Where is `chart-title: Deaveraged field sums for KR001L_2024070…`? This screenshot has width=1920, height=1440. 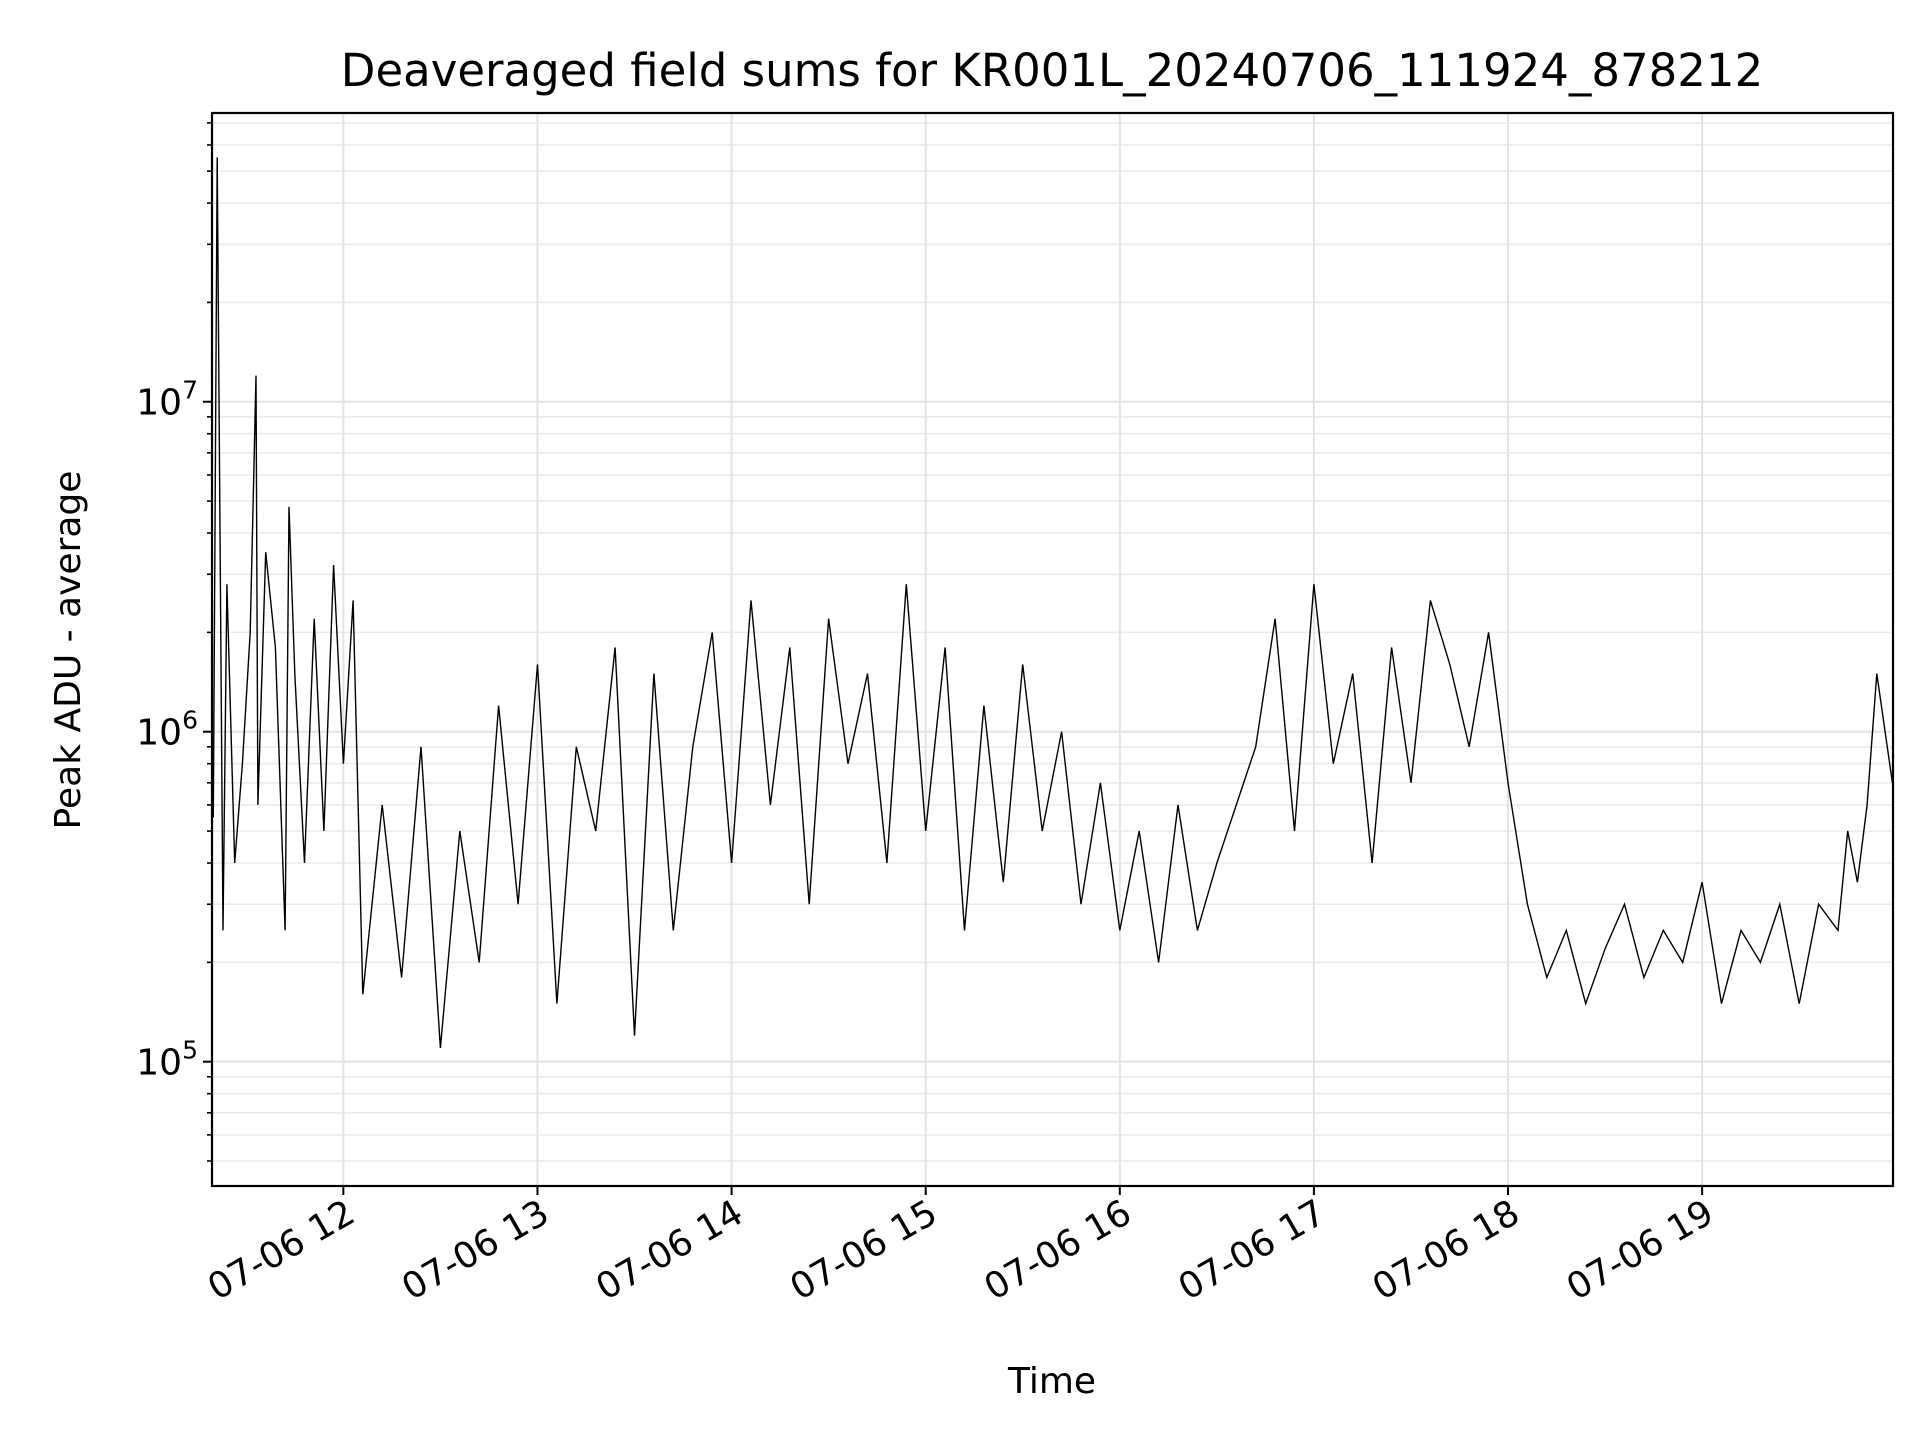
chart-title: Deaveraged field sums for KR001L_2024070… is located at coordinates (1052, 70).